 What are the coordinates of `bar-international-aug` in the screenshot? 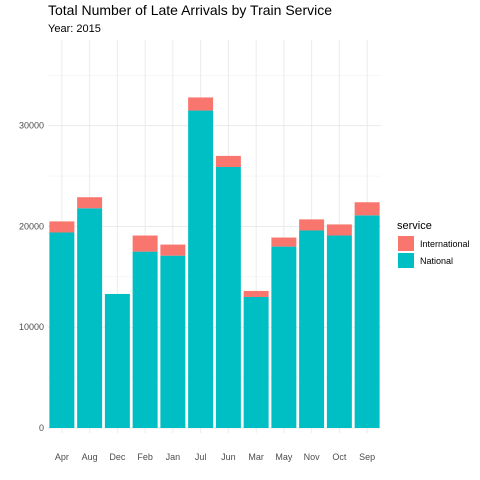 It's located at (90, 203).